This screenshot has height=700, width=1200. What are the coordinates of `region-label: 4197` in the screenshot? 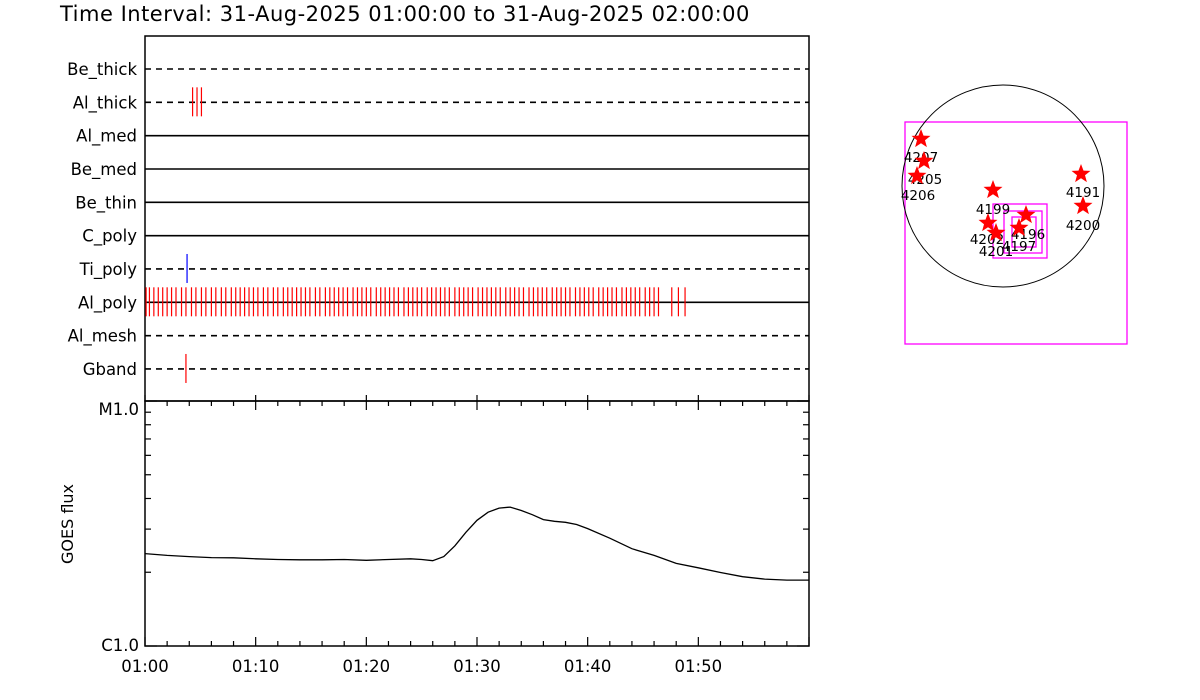 It's located at (1019, 247).